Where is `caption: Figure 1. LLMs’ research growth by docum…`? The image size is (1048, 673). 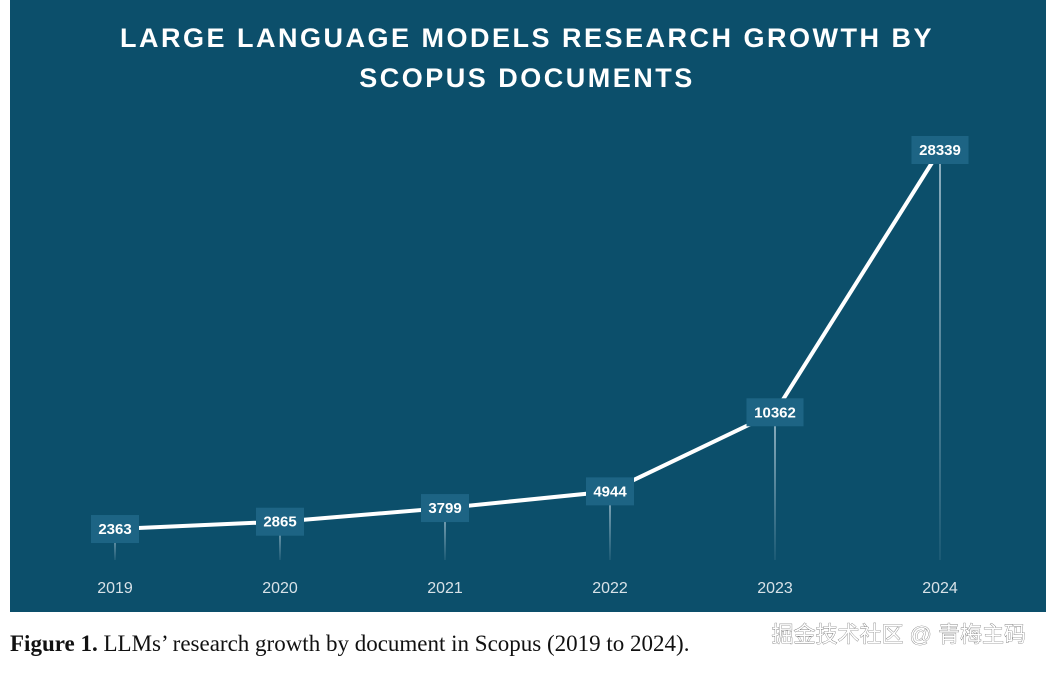 caption: Figure 1. LLMs’ research growth by docum… is located at coordinates (349, 643).